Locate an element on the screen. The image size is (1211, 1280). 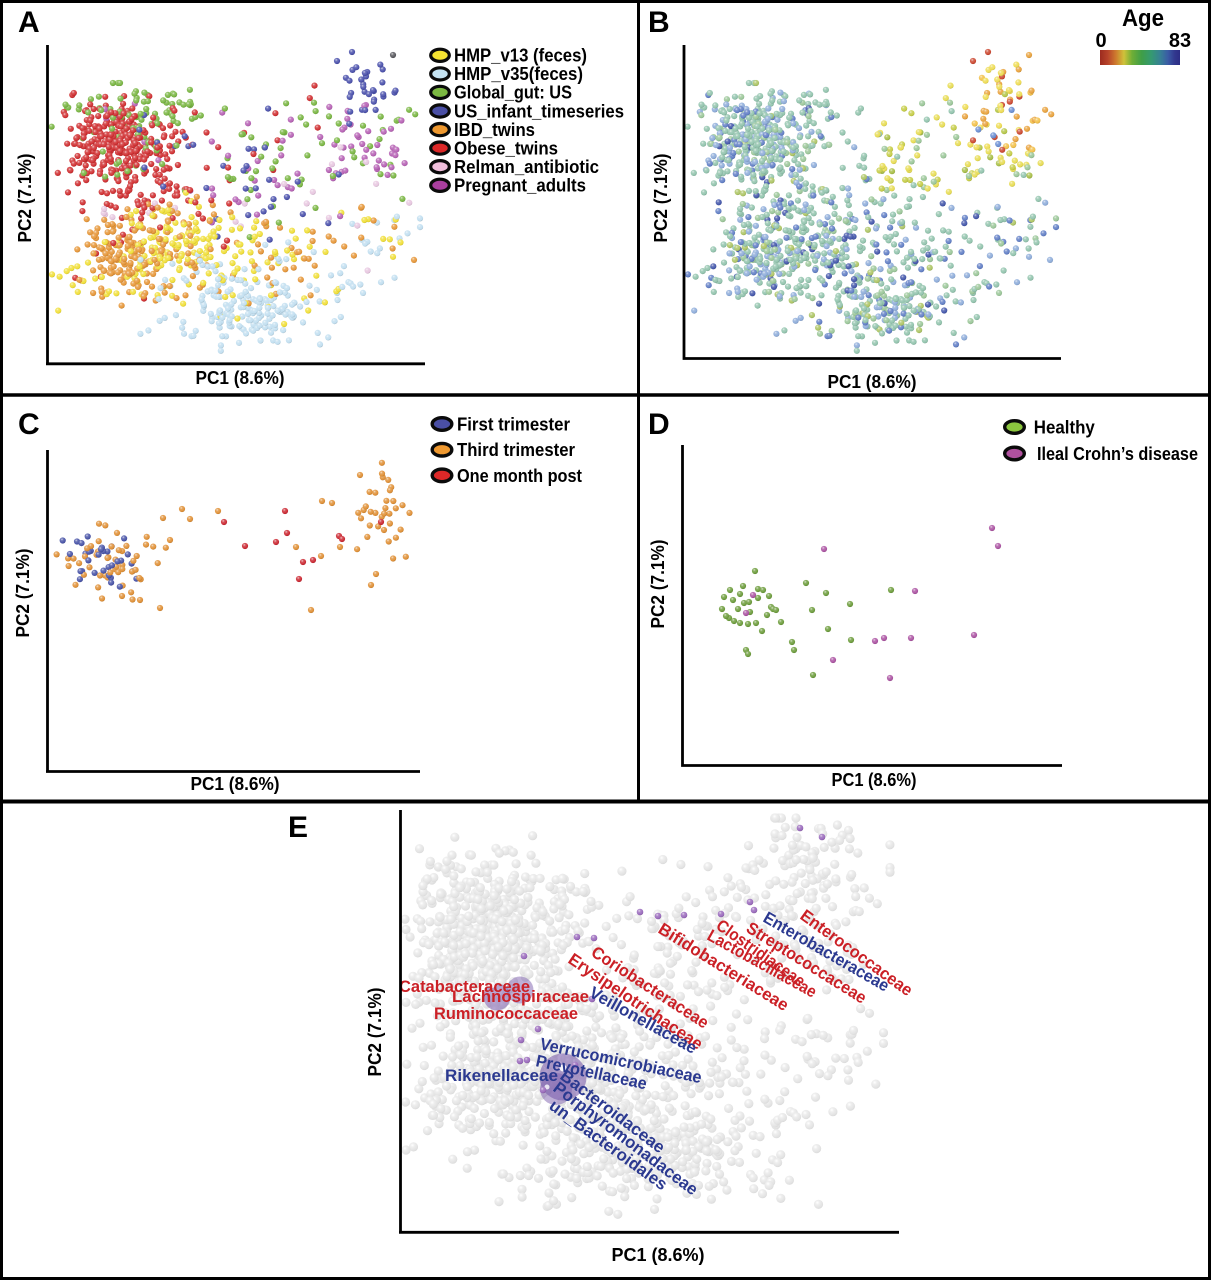
svg-text: D is located at coordinates (659, 424).